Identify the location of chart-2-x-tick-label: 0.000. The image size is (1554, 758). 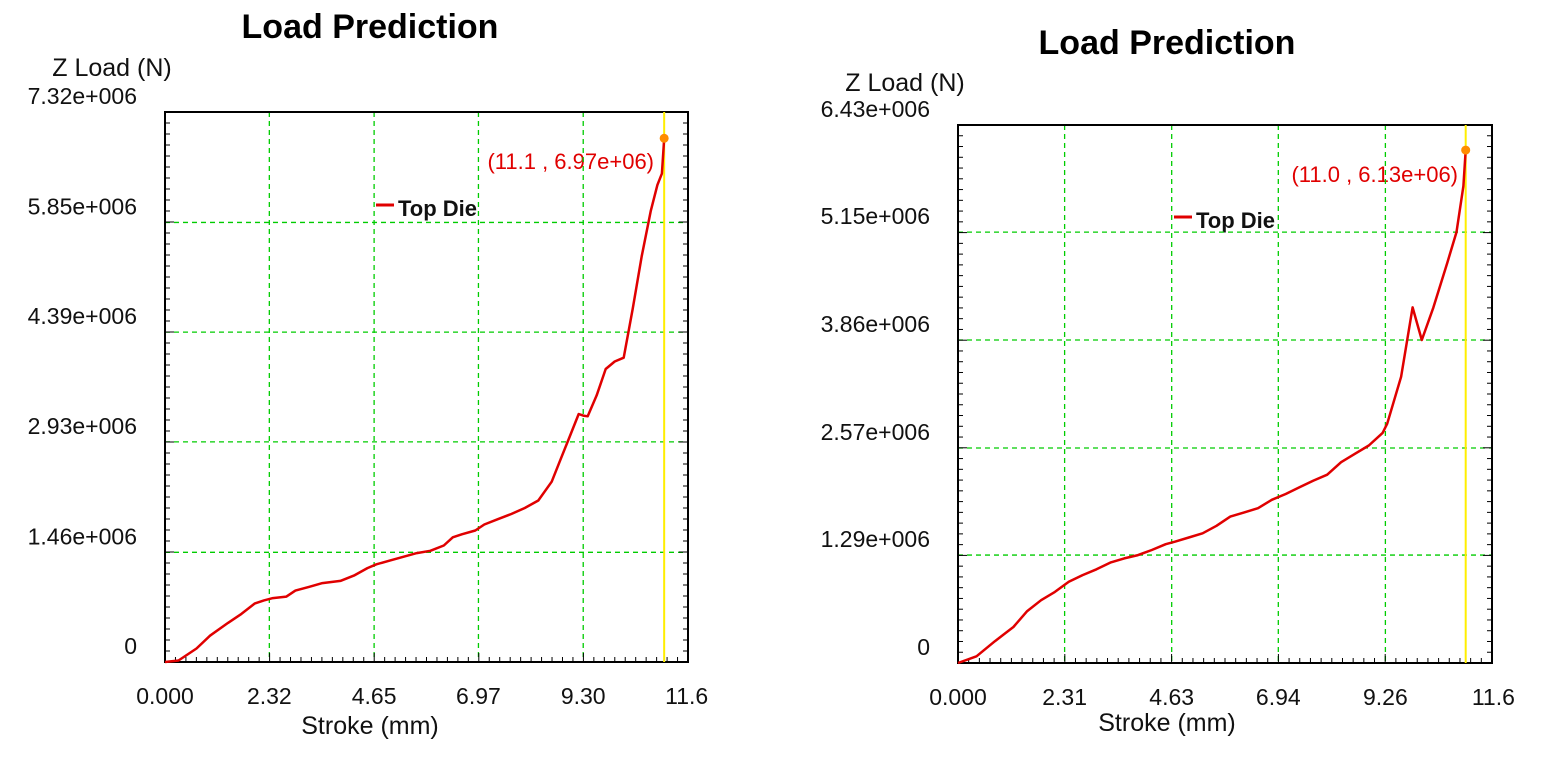
(958, 697).